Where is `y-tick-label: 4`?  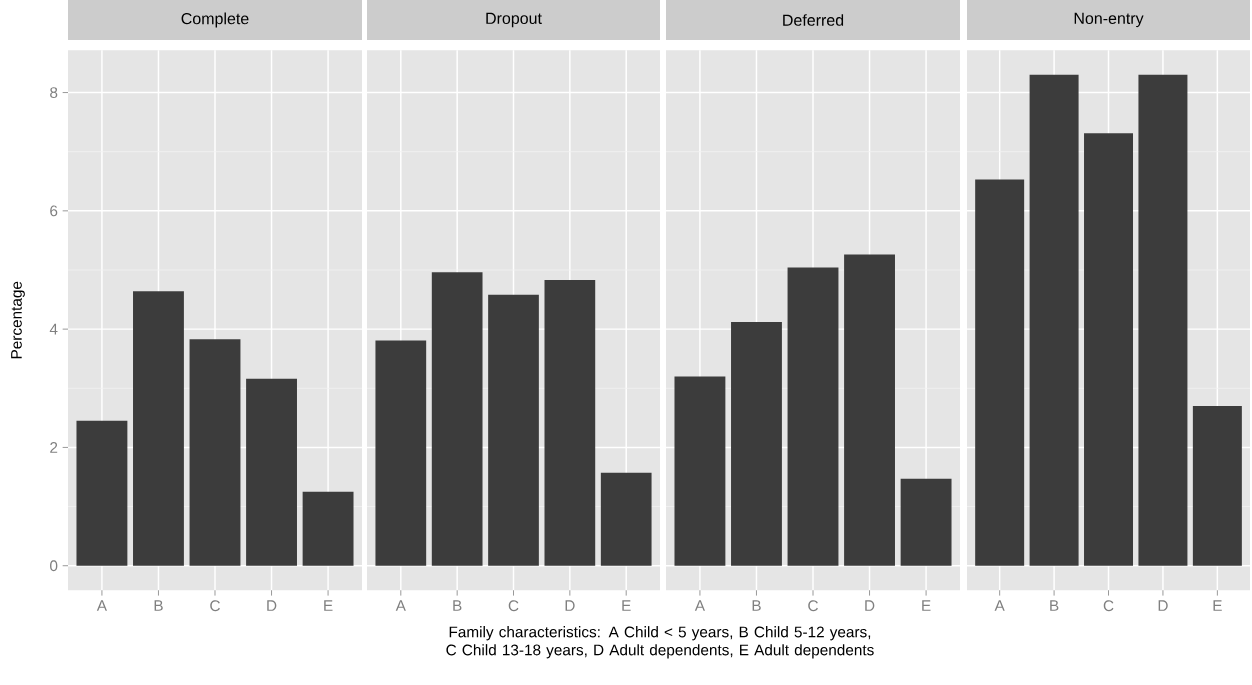
y-tick-label: 4 is located at coordinates (53, 329).